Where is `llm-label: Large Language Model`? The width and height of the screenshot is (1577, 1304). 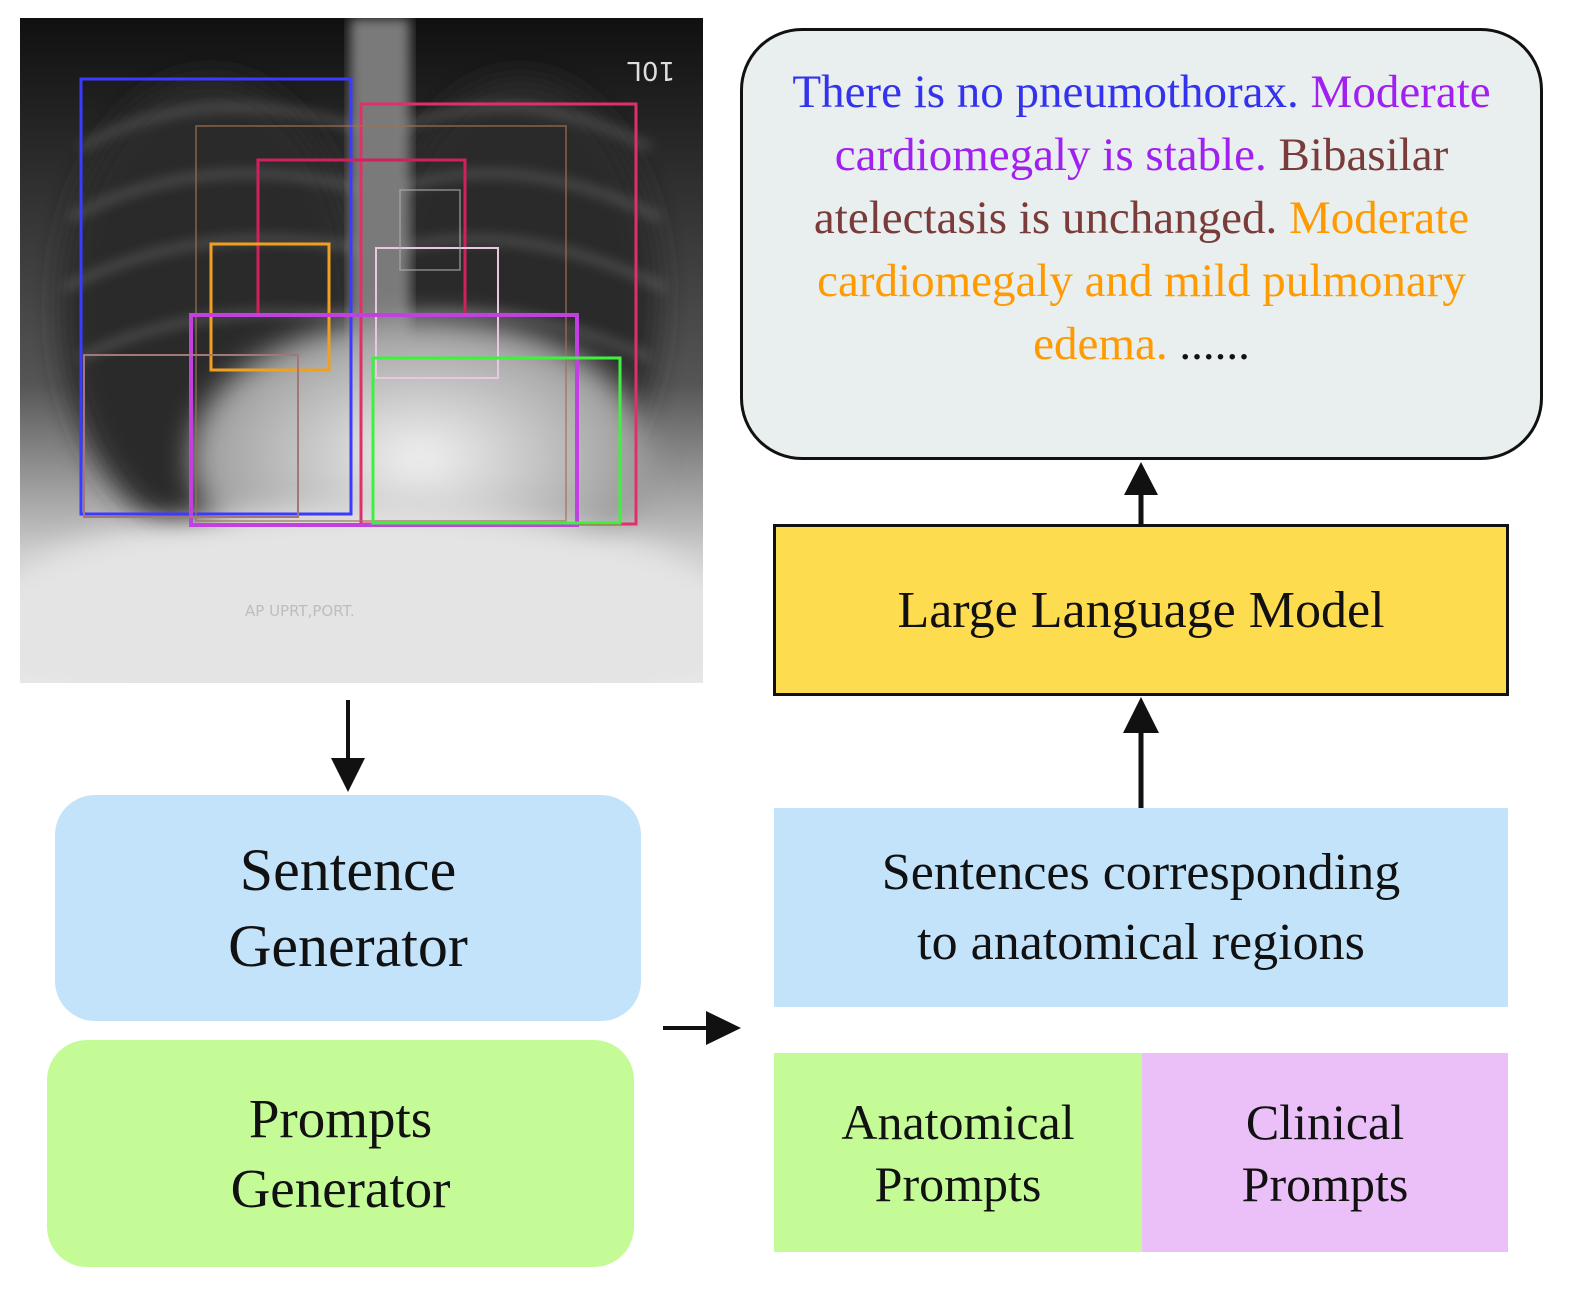
llm-label: Large Language Model is located at coordinates (1141, 610).